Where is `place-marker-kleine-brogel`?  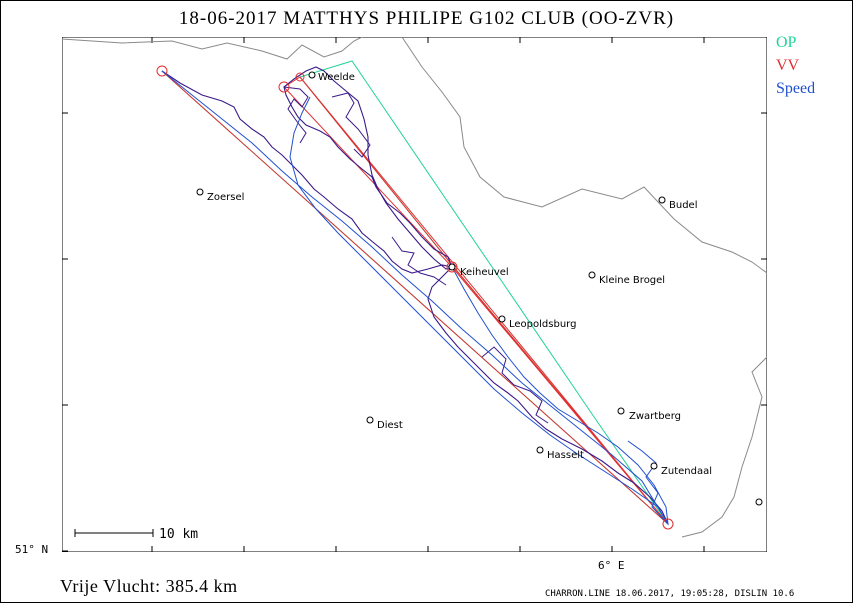 place-marker-kleine-brogel is located at coordinates (592, 275).